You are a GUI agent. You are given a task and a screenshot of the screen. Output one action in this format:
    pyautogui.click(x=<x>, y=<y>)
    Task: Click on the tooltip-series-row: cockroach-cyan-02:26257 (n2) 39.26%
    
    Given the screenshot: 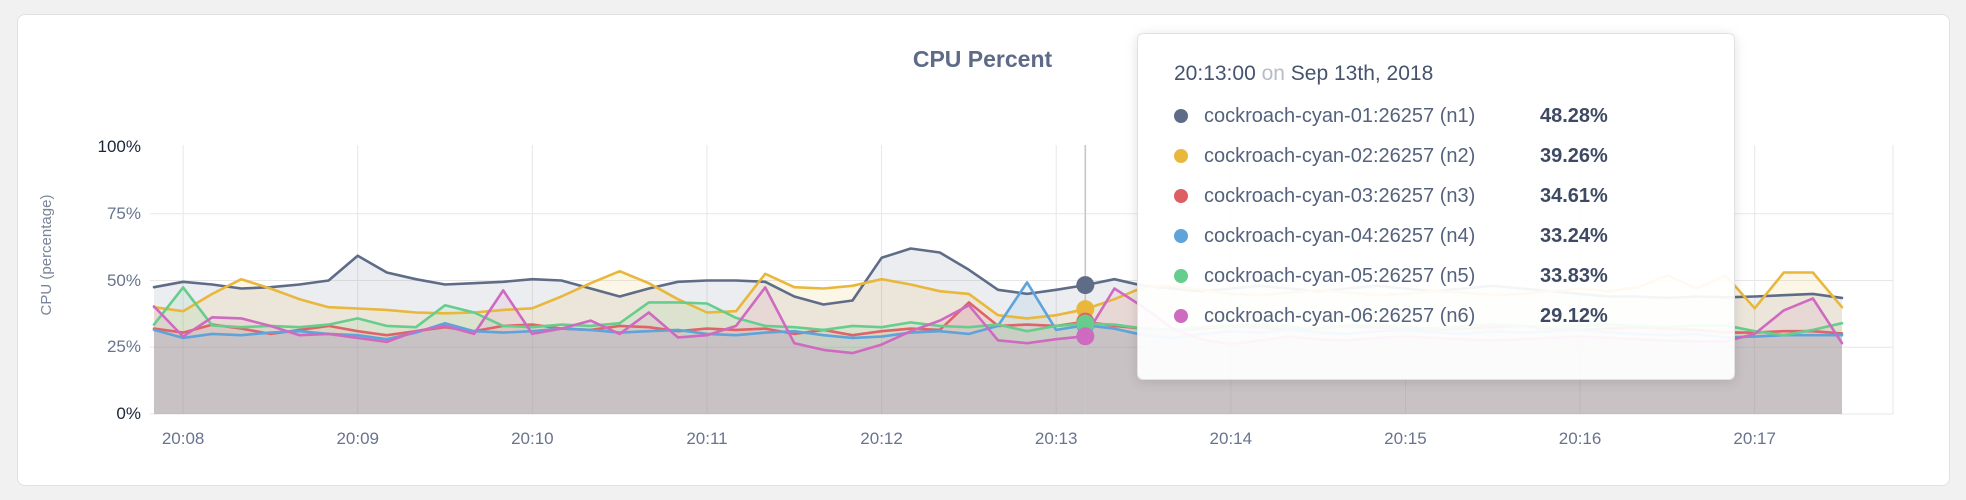 What is the action you would take?
    pyautogui.click(x=1436, y=156)
    